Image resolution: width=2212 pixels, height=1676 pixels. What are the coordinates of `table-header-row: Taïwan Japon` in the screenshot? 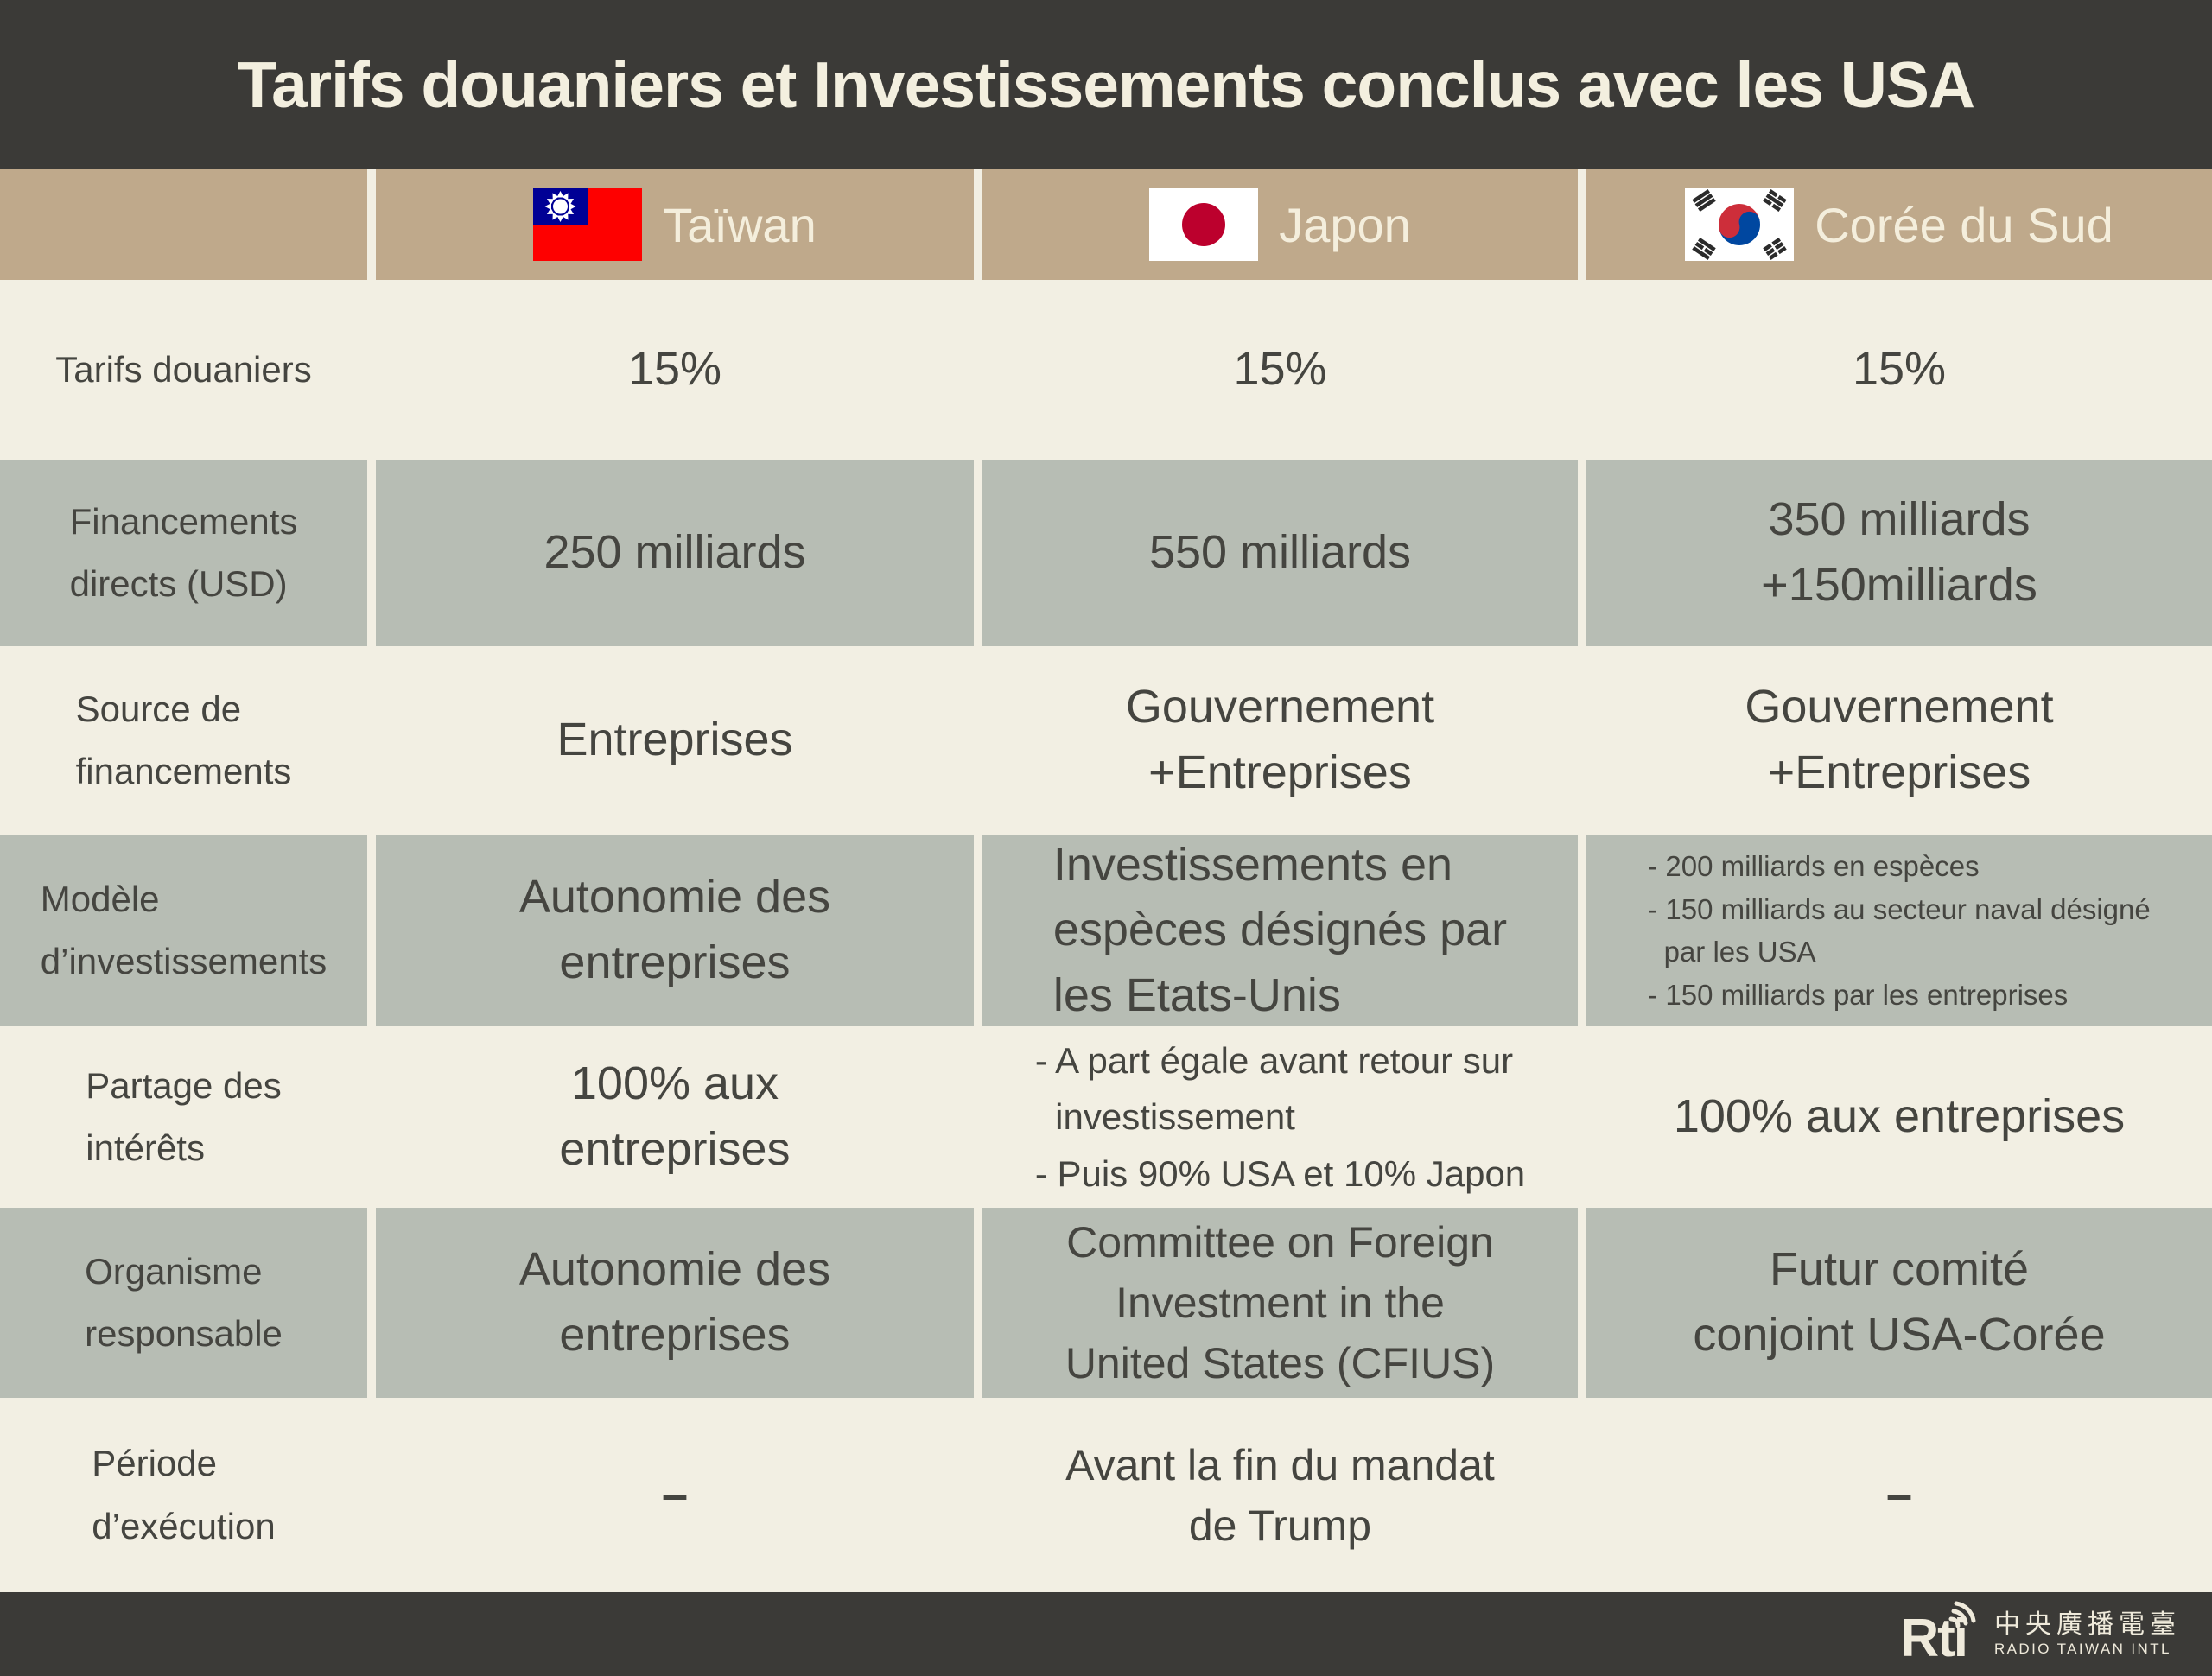 It's located at (1106, 224).